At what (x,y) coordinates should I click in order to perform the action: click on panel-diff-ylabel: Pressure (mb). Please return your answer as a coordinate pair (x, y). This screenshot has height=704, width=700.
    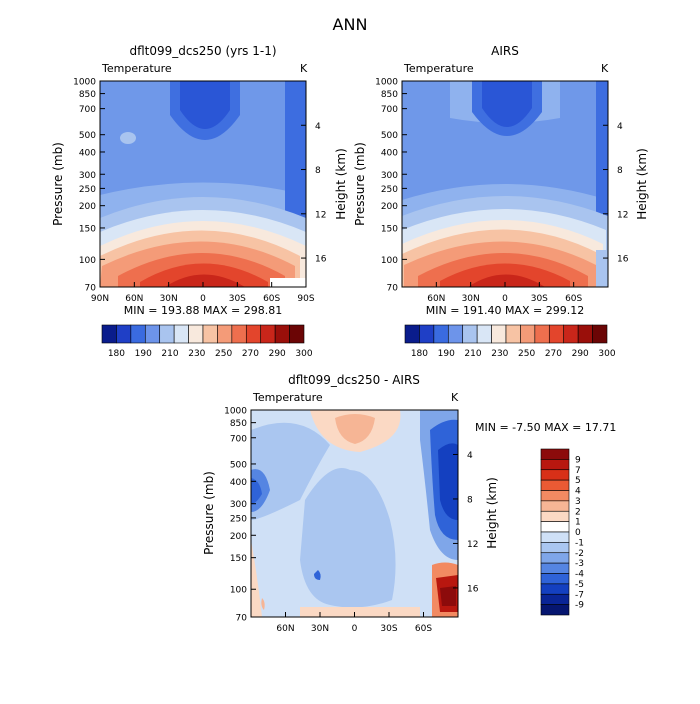
    Looking at the image, I should click on (209, 513).